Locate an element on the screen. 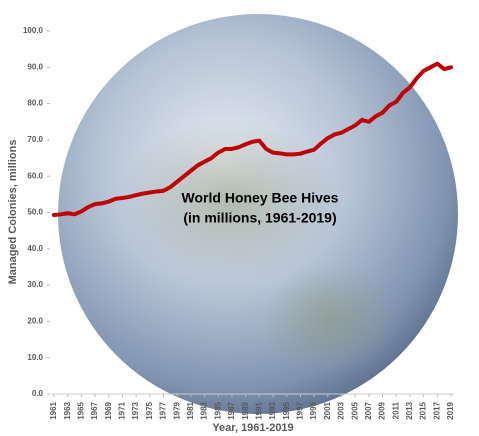 This screenshot has height=436, width=479. x-tick-label: 1987 is located at coordinates (231, 410).